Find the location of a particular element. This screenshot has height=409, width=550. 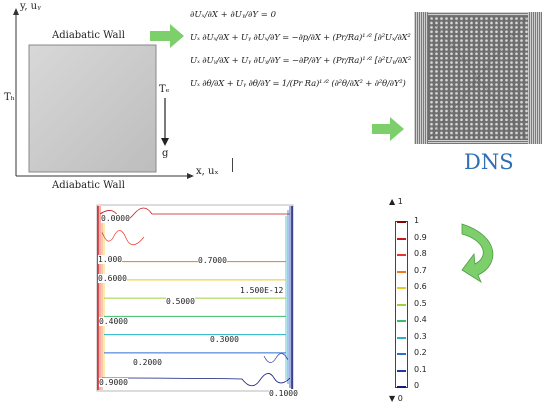

colorbar-tick-label: 0.1 is located at coordinates (420, 369).